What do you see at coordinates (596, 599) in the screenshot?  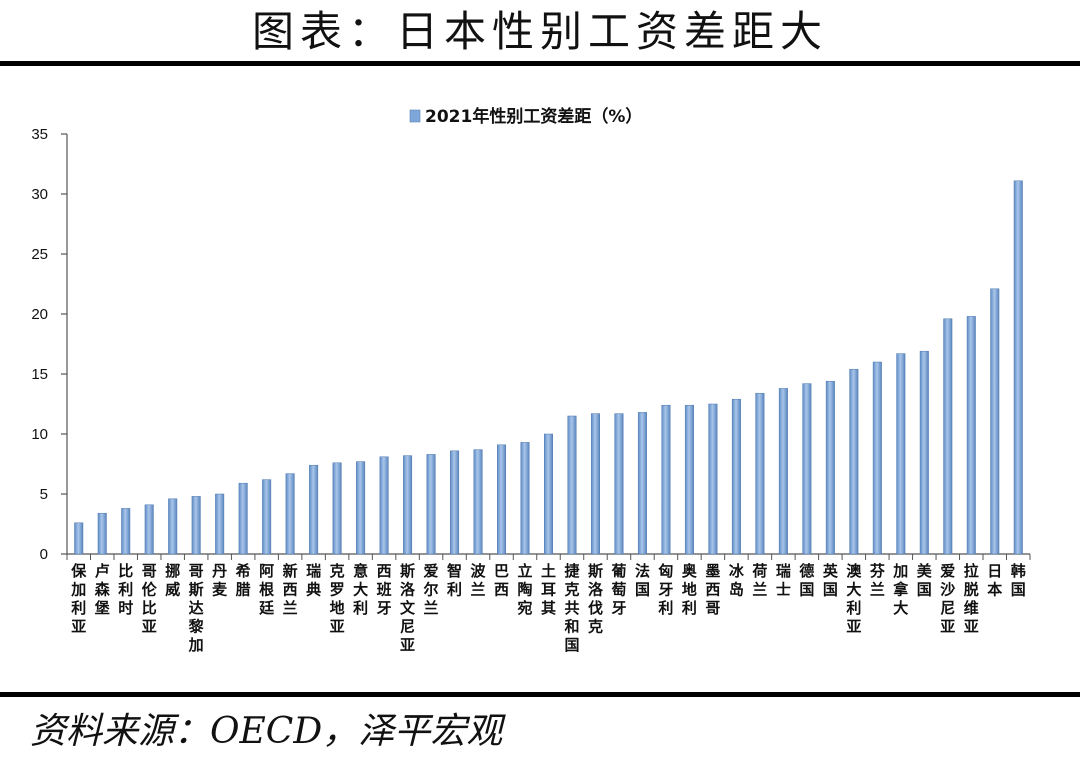 I see `category-label: 斯洛伐克` at bounding box center [596, 599].